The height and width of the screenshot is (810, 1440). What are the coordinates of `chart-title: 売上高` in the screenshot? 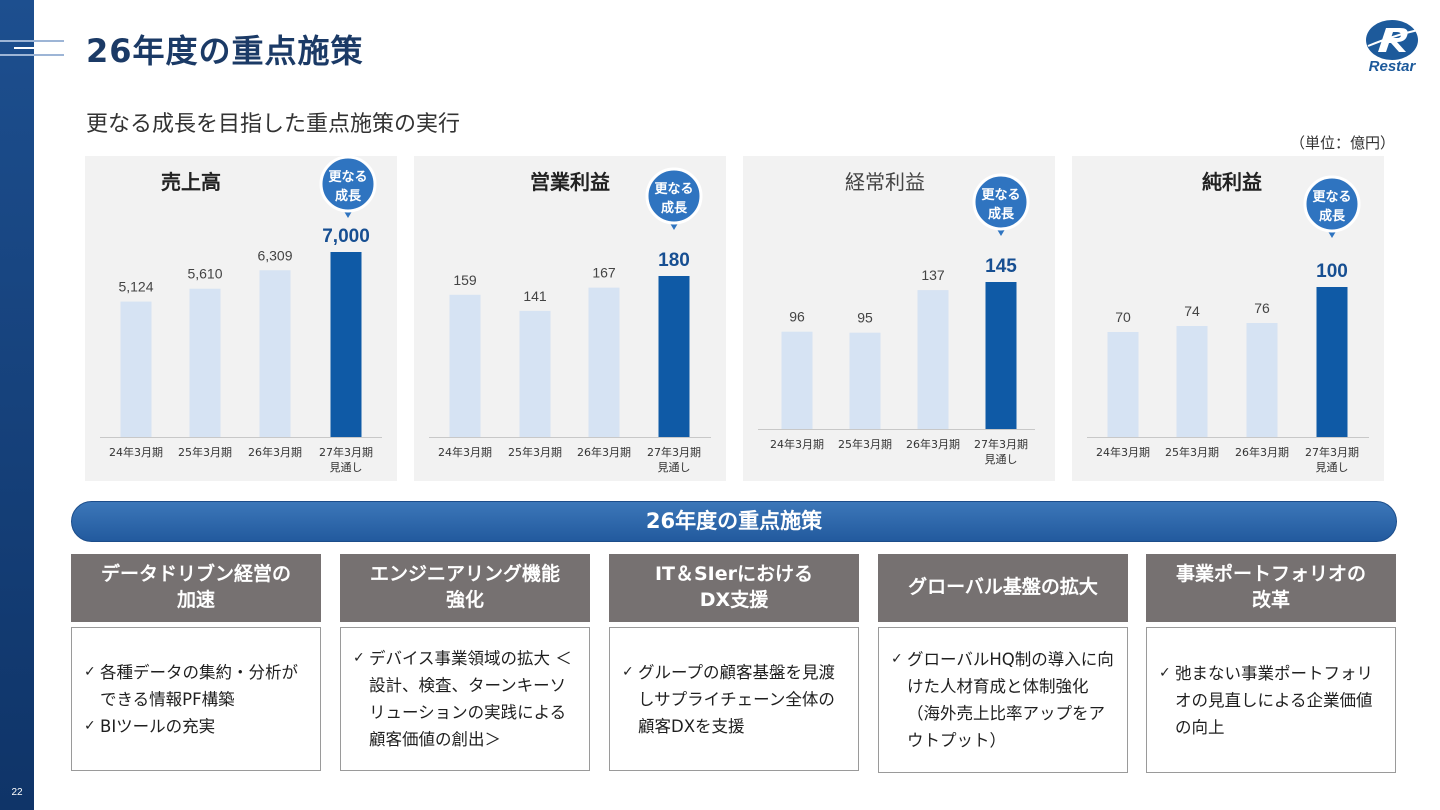 It's located at (191, 182).